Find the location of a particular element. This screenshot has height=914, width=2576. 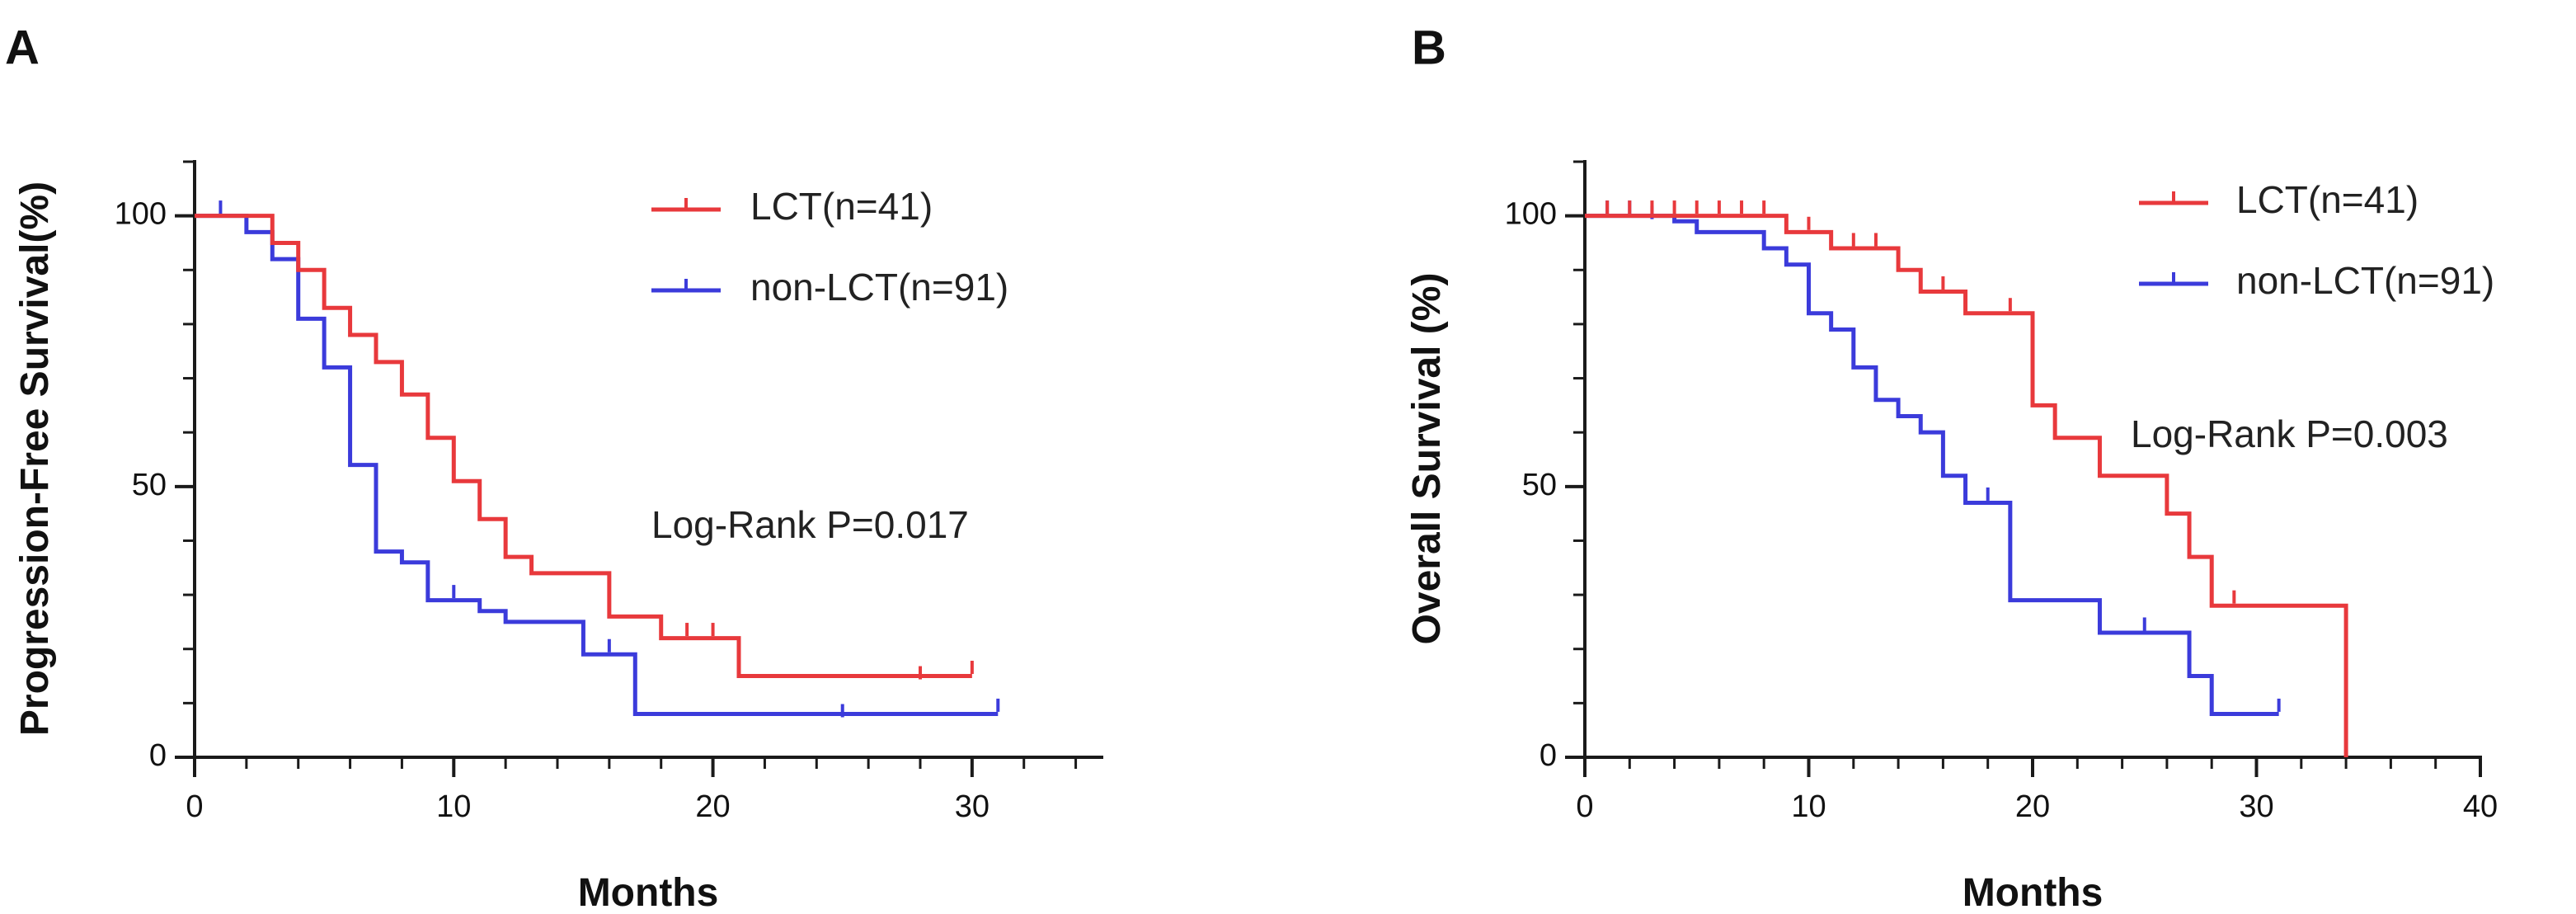

log-rank-annotation: Log-Rank P=0.017 is located at coordinates (810, 524).